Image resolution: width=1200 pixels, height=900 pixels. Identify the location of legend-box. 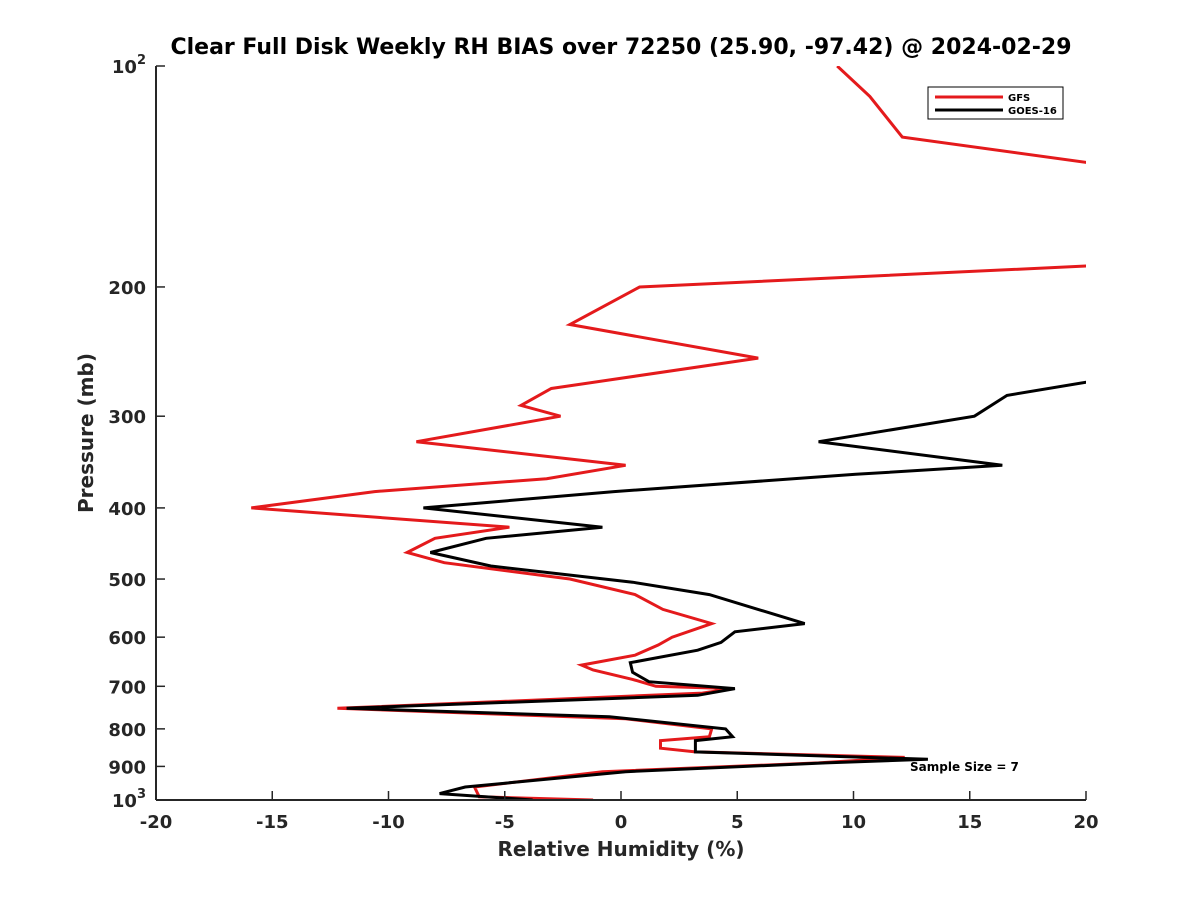
(995, 103).